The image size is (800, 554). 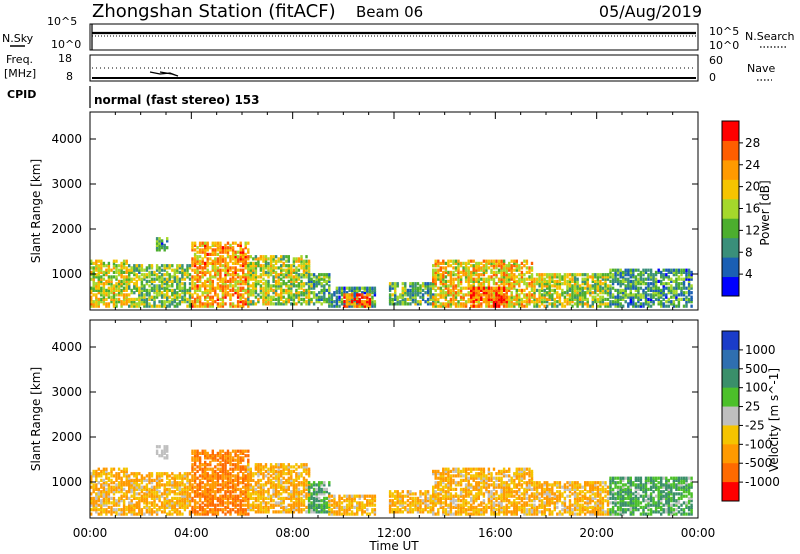 What do you see at coordinates (65, 58) in the screenshot?
I see `freq-tick-top: 18` at bounding box center [65, 58].